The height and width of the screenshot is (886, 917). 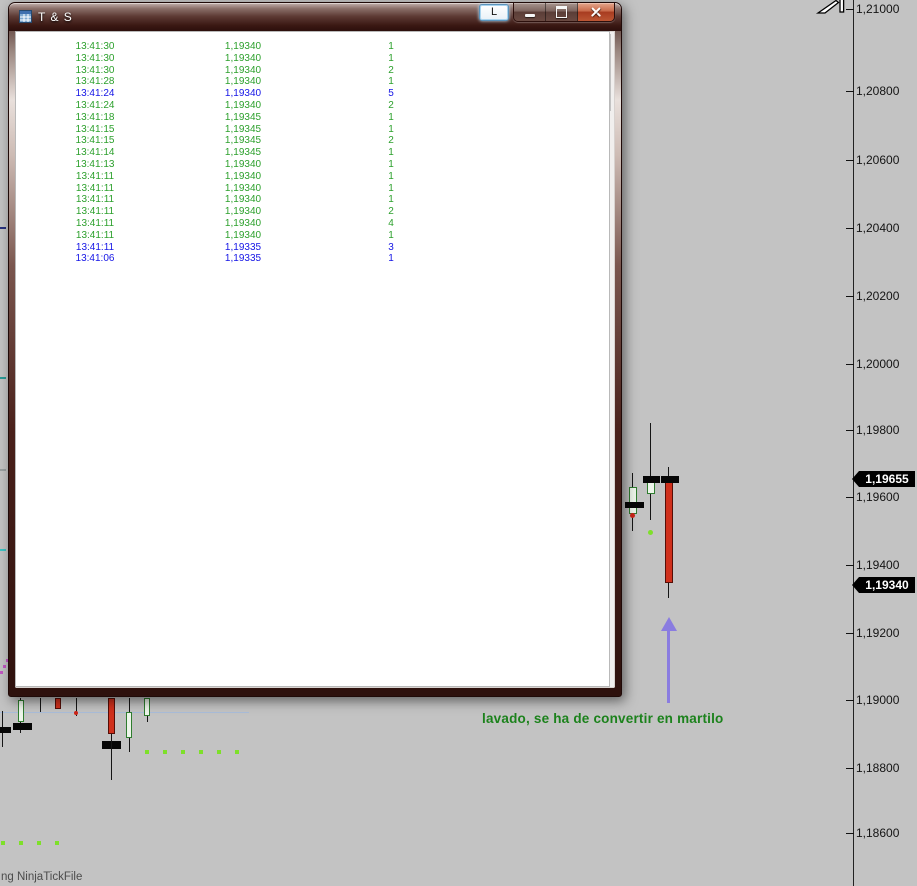 I want to click on price-marker: 1,19340, so click(x=883, y=585).